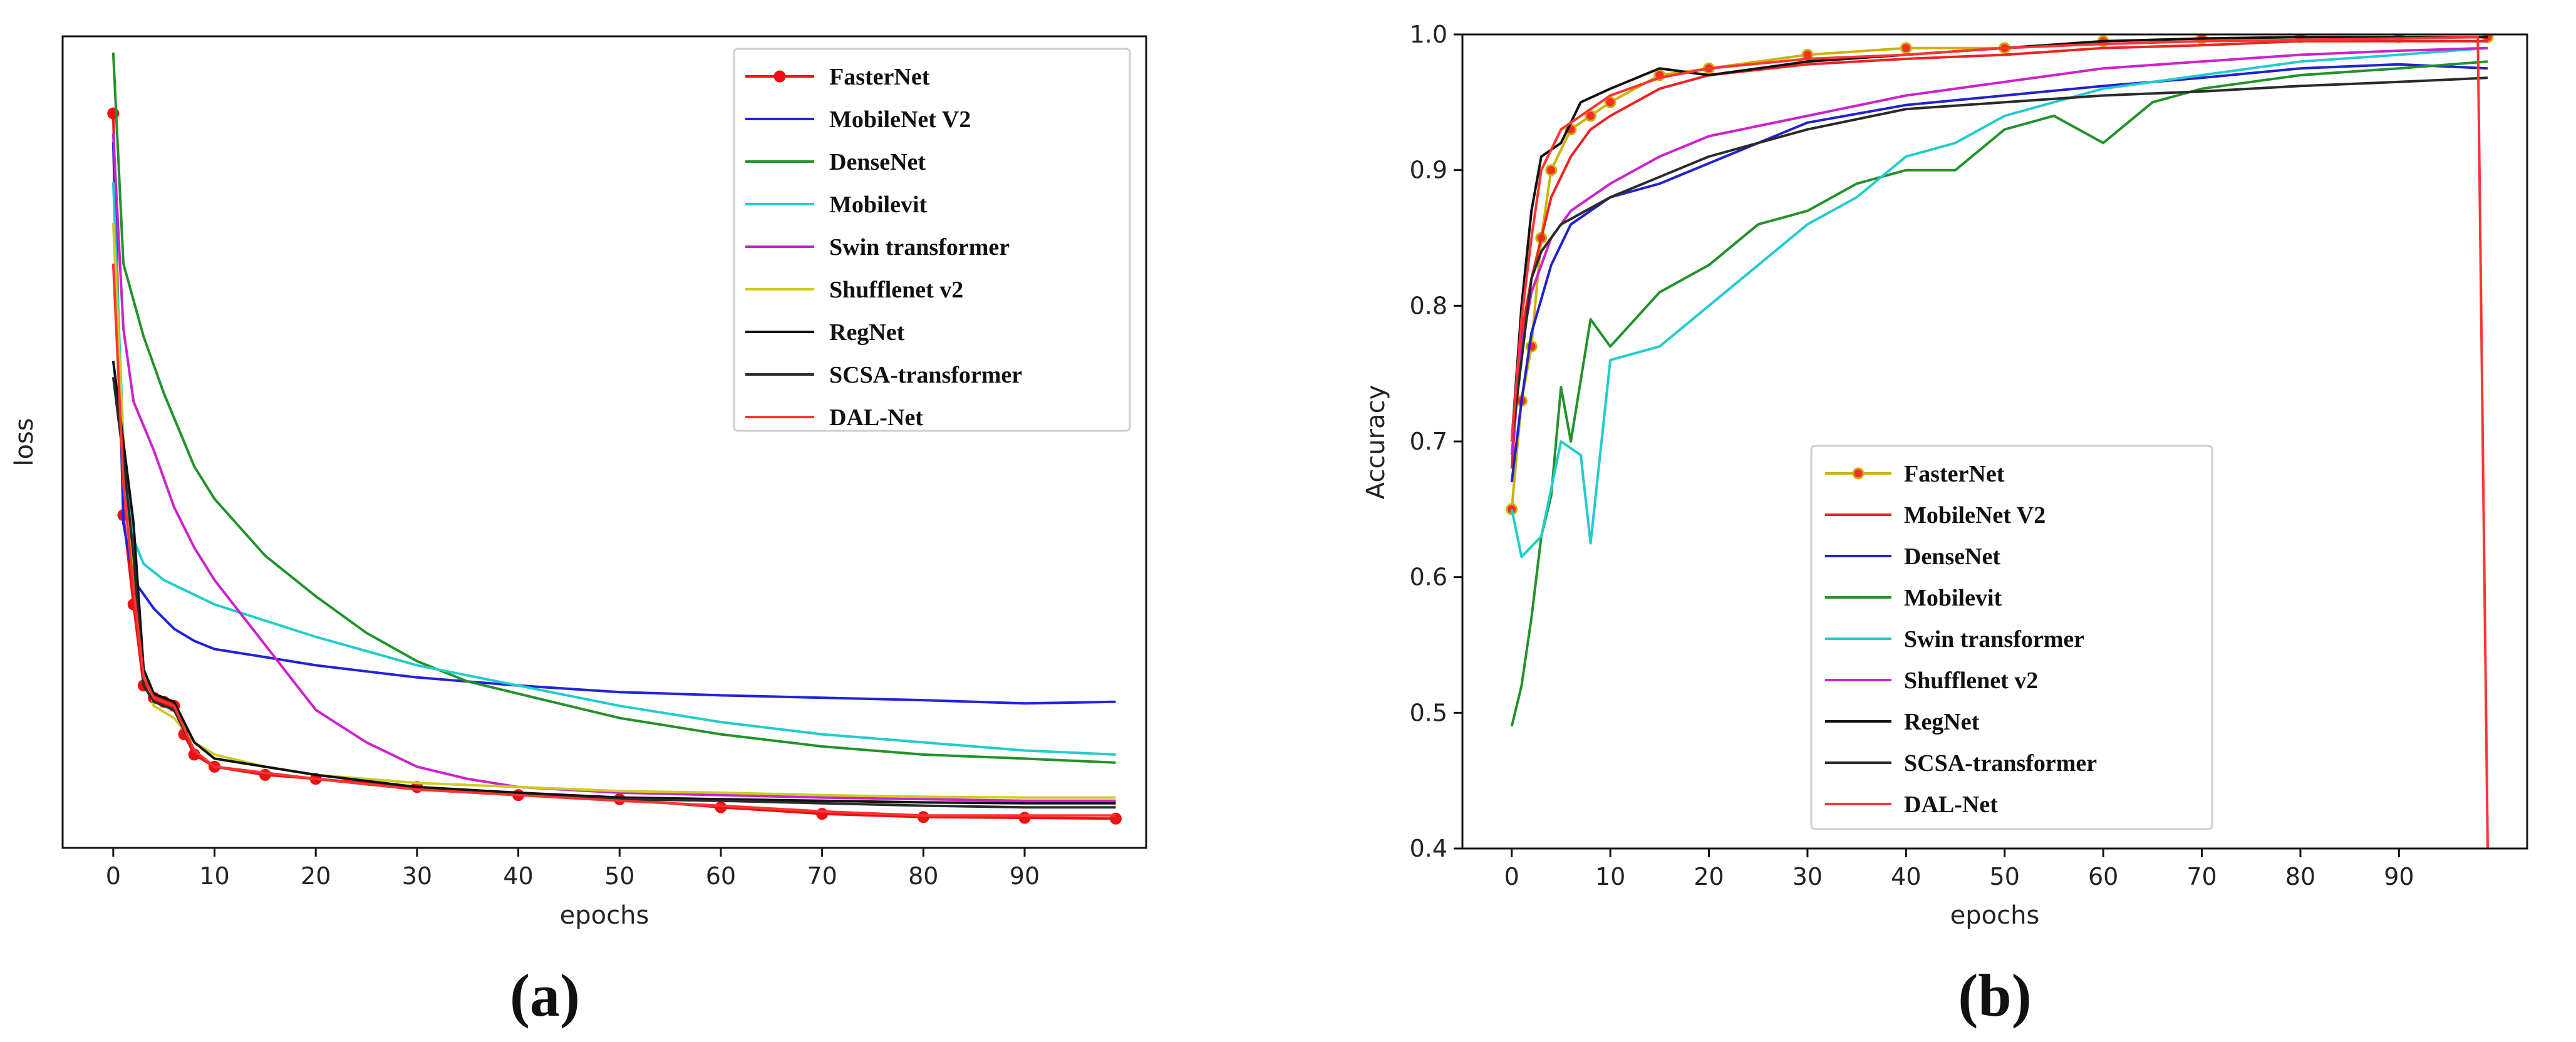 Image resolution: width=2576 pixels, height=1042 pixels. What do you see at coordinates (1971, 681) in the screenshot?
I see `accuracy-legend-label: Shufflenet v2` at bounding box center [1971, 681].